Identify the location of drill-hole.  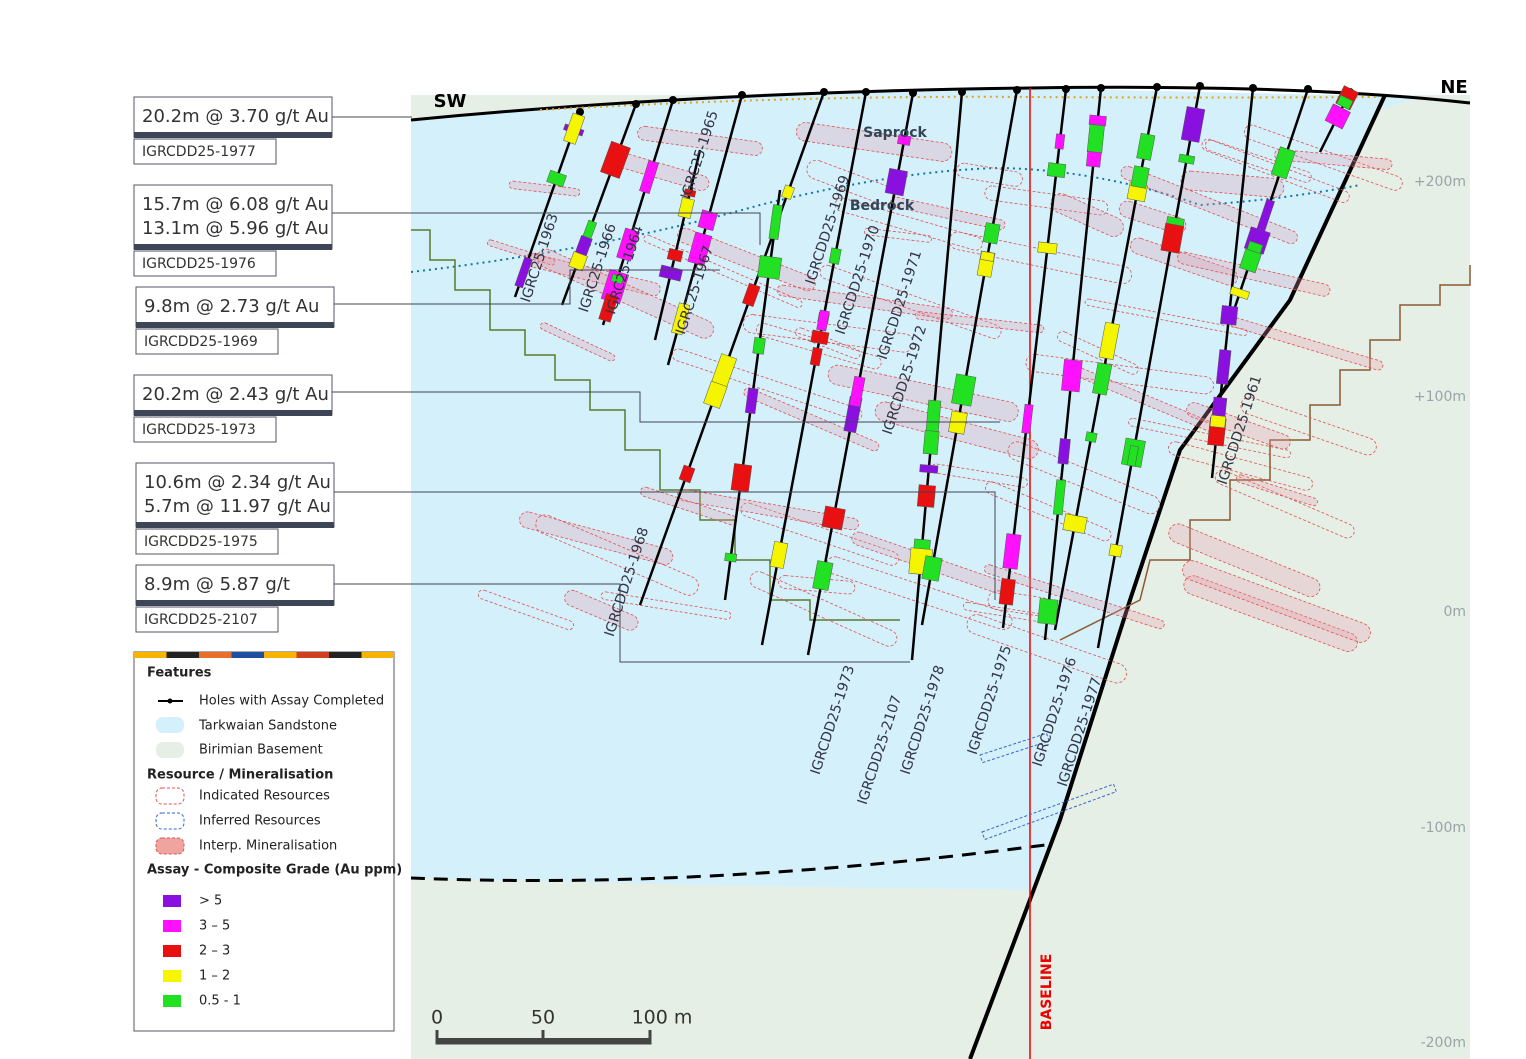
(677, 245).